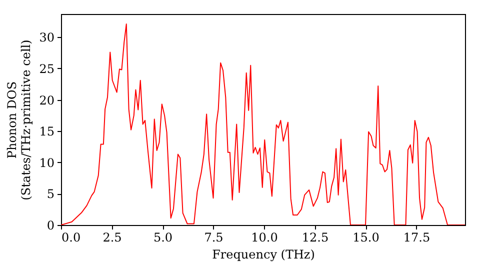 This screenshot has width=500, height=280. What do you see at coordinates (19, 120) in the screenshot?
I see `y-axis-title: Phonon DOS (States/THz·primitive cell)` at bounding box center [19, 120].